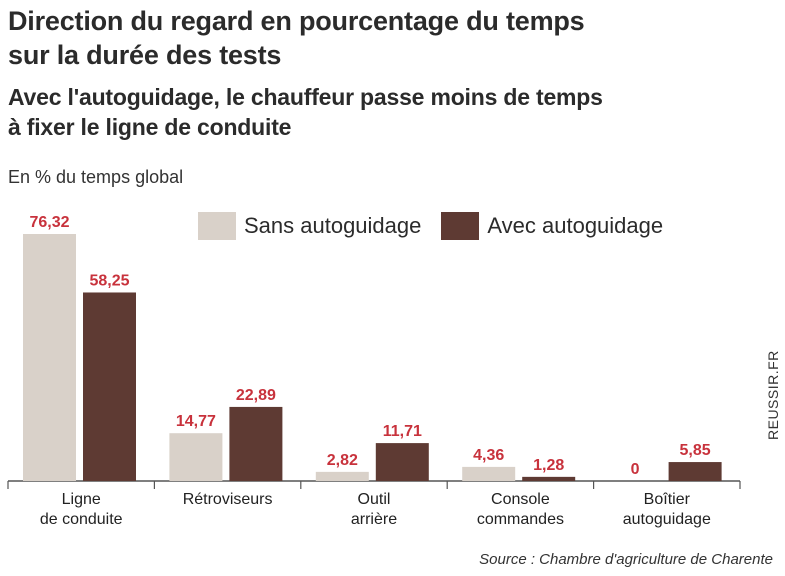  What do you see at coordinates (145, 55) in the screenshot?
I see `chart-title-line-2: sur la durée des tests` at bounding box center [145, 55].